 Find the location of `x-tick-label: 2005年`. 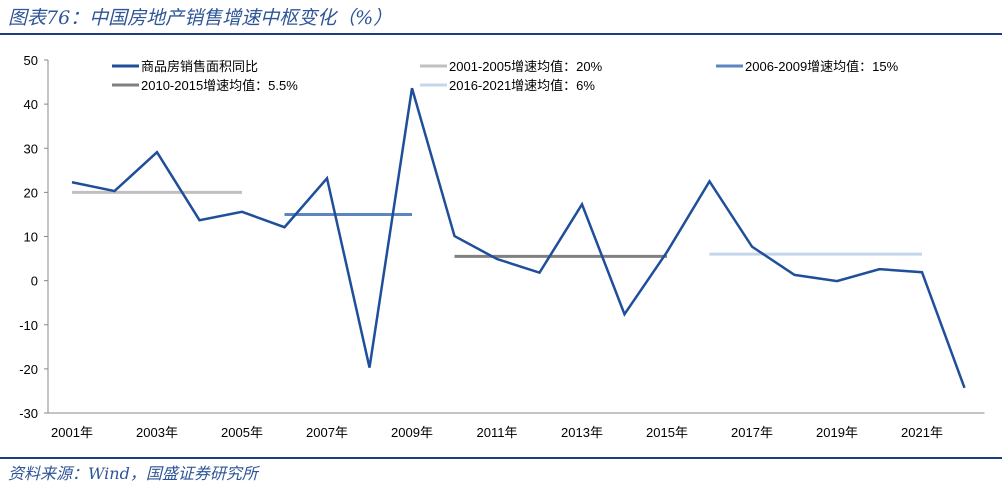

x-tick-label: 2005年 is located at coordinates (242, 432).